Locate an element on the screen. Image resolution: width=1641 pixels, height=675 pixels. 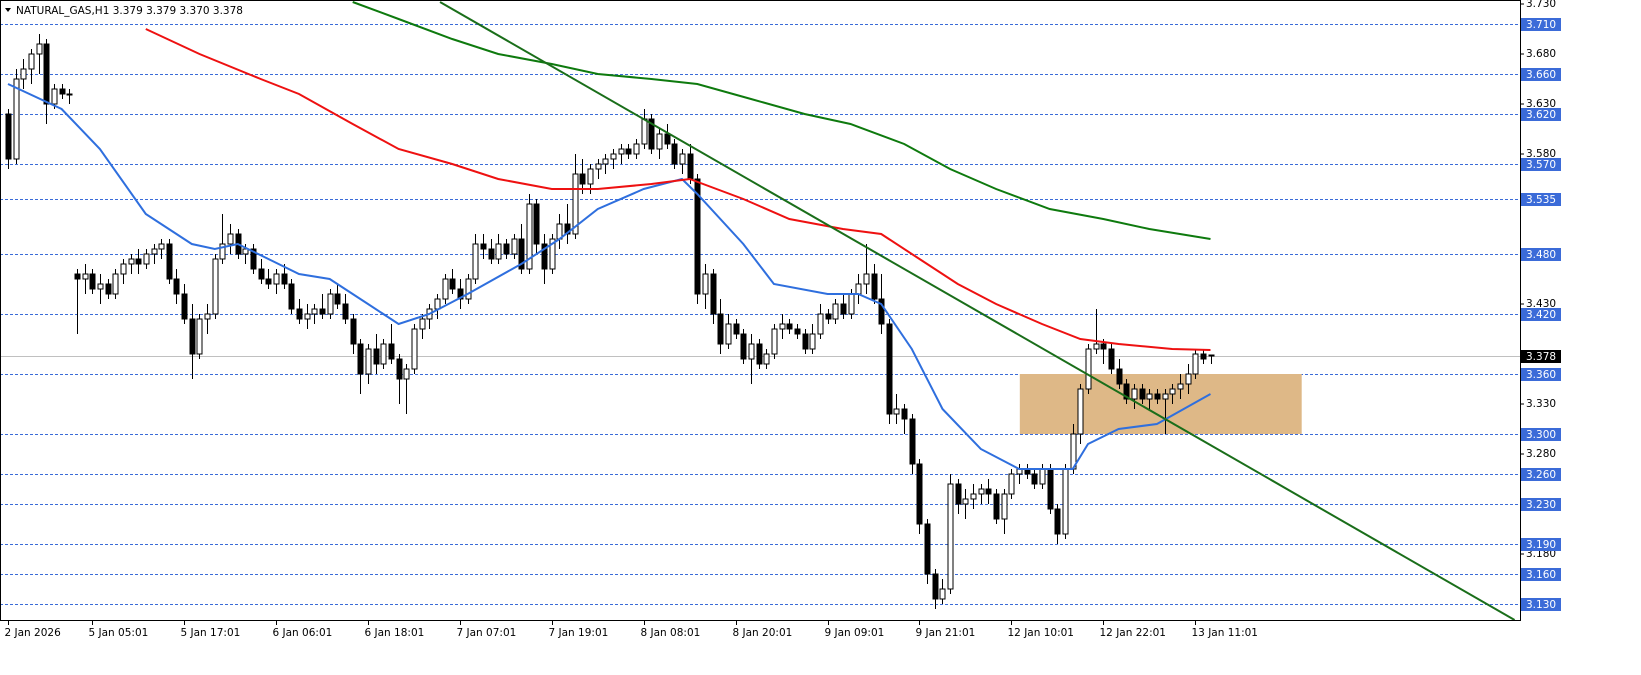
x-tick-label: 13 Jan 11:01 is located at coordinates (1225, 633).